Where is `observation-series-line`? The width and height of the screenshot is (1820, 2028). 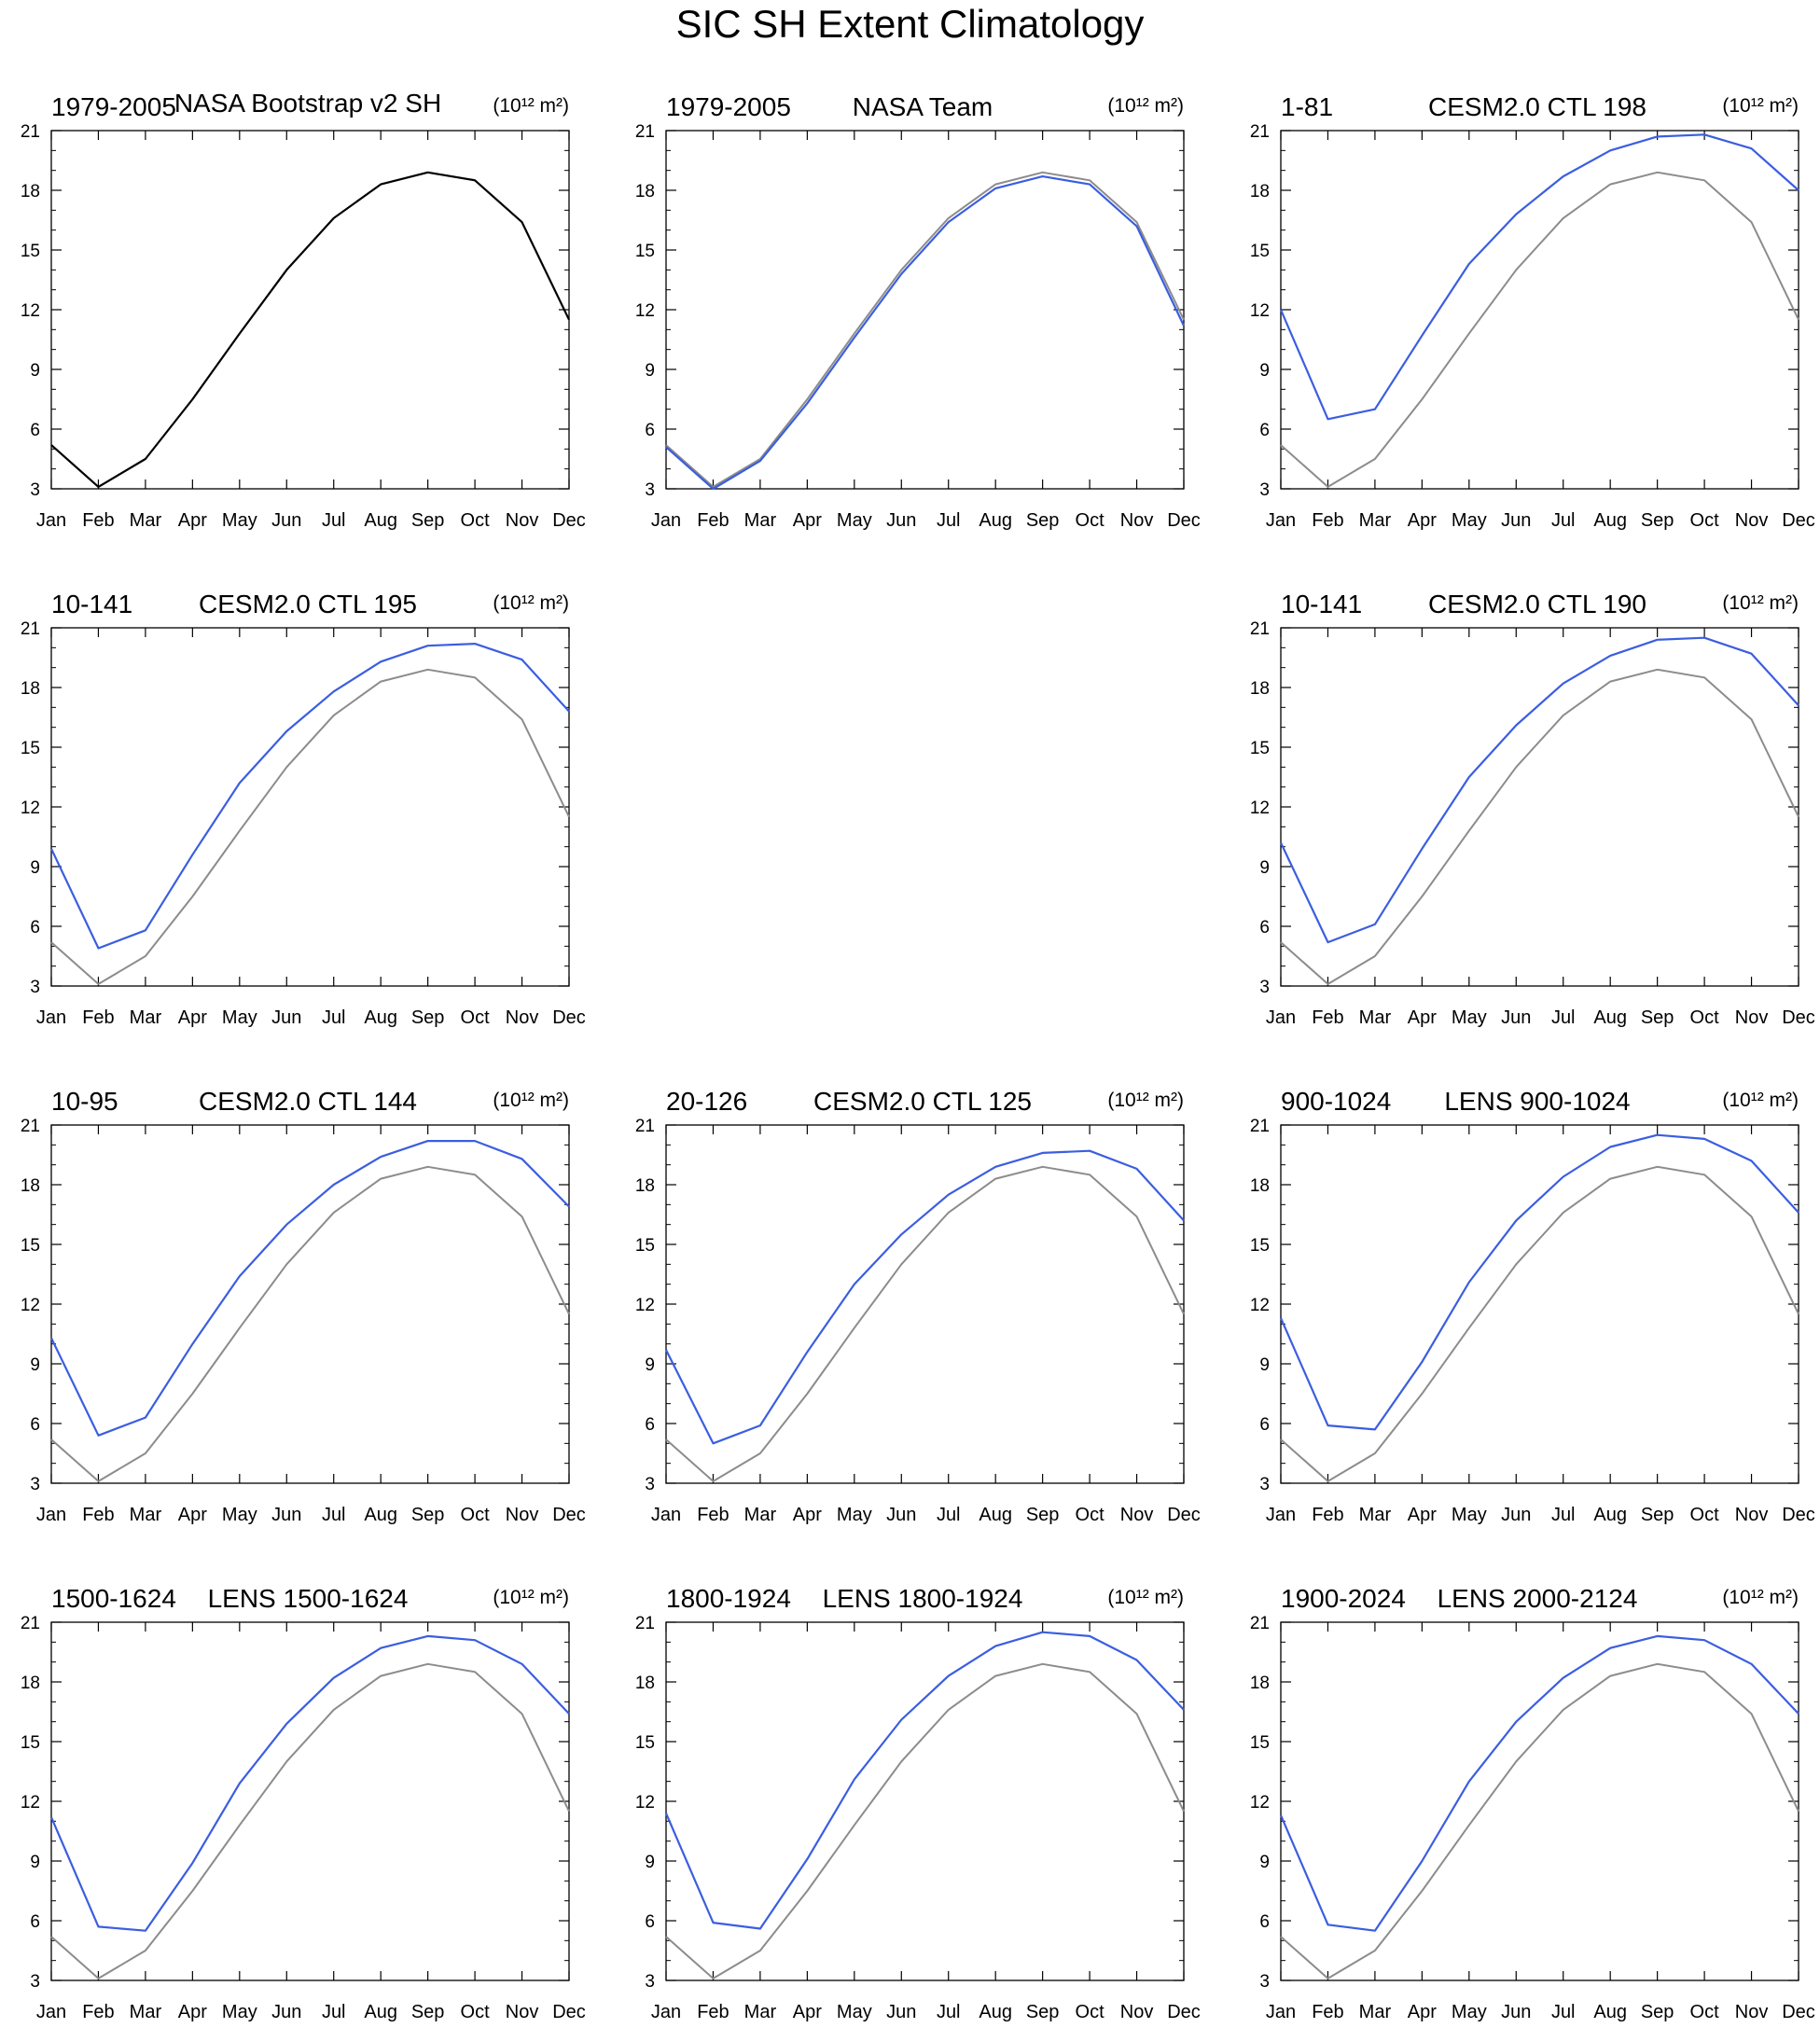 observation-series-line is located at coordinates (310, 330).